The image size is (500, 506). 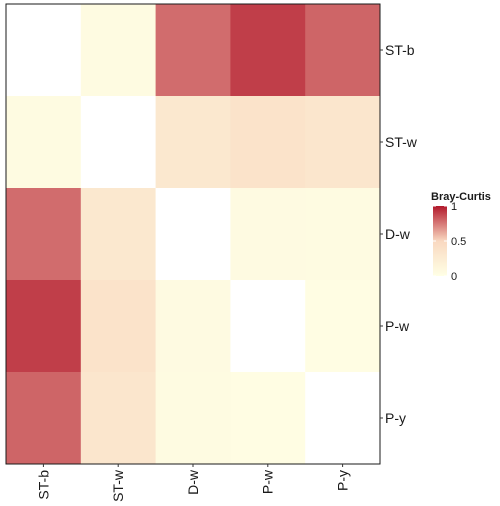 What do you see at coordinates (454, 207) in the screenshot?
I see `legend-tick-label: 1` at bounding box center [454, 207].